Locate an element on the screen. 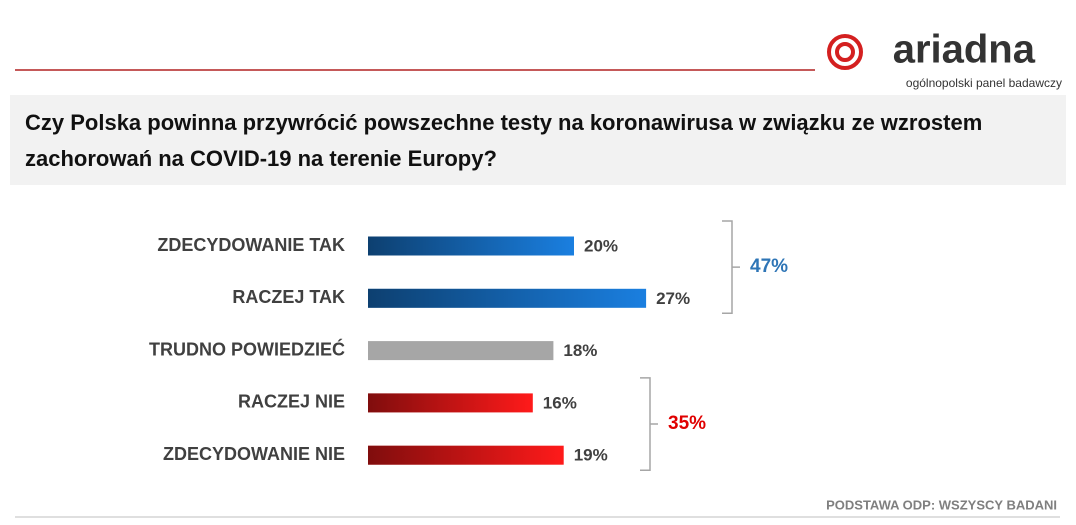 This screenshot has width=1076, height=525. footnote: PODSTAWA ODP: WSZYSCY BADANI is located at coordinates (941, 504).